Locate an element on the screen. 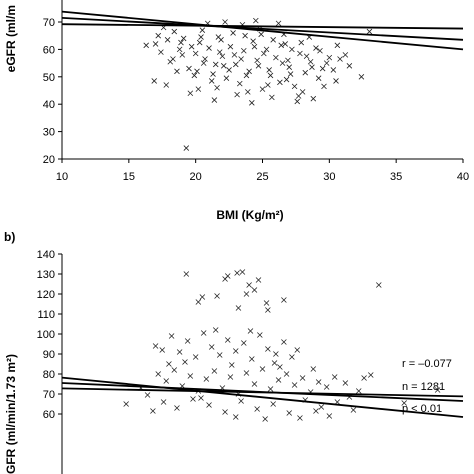  confidence-band-line is located at coordinates (262, 26).